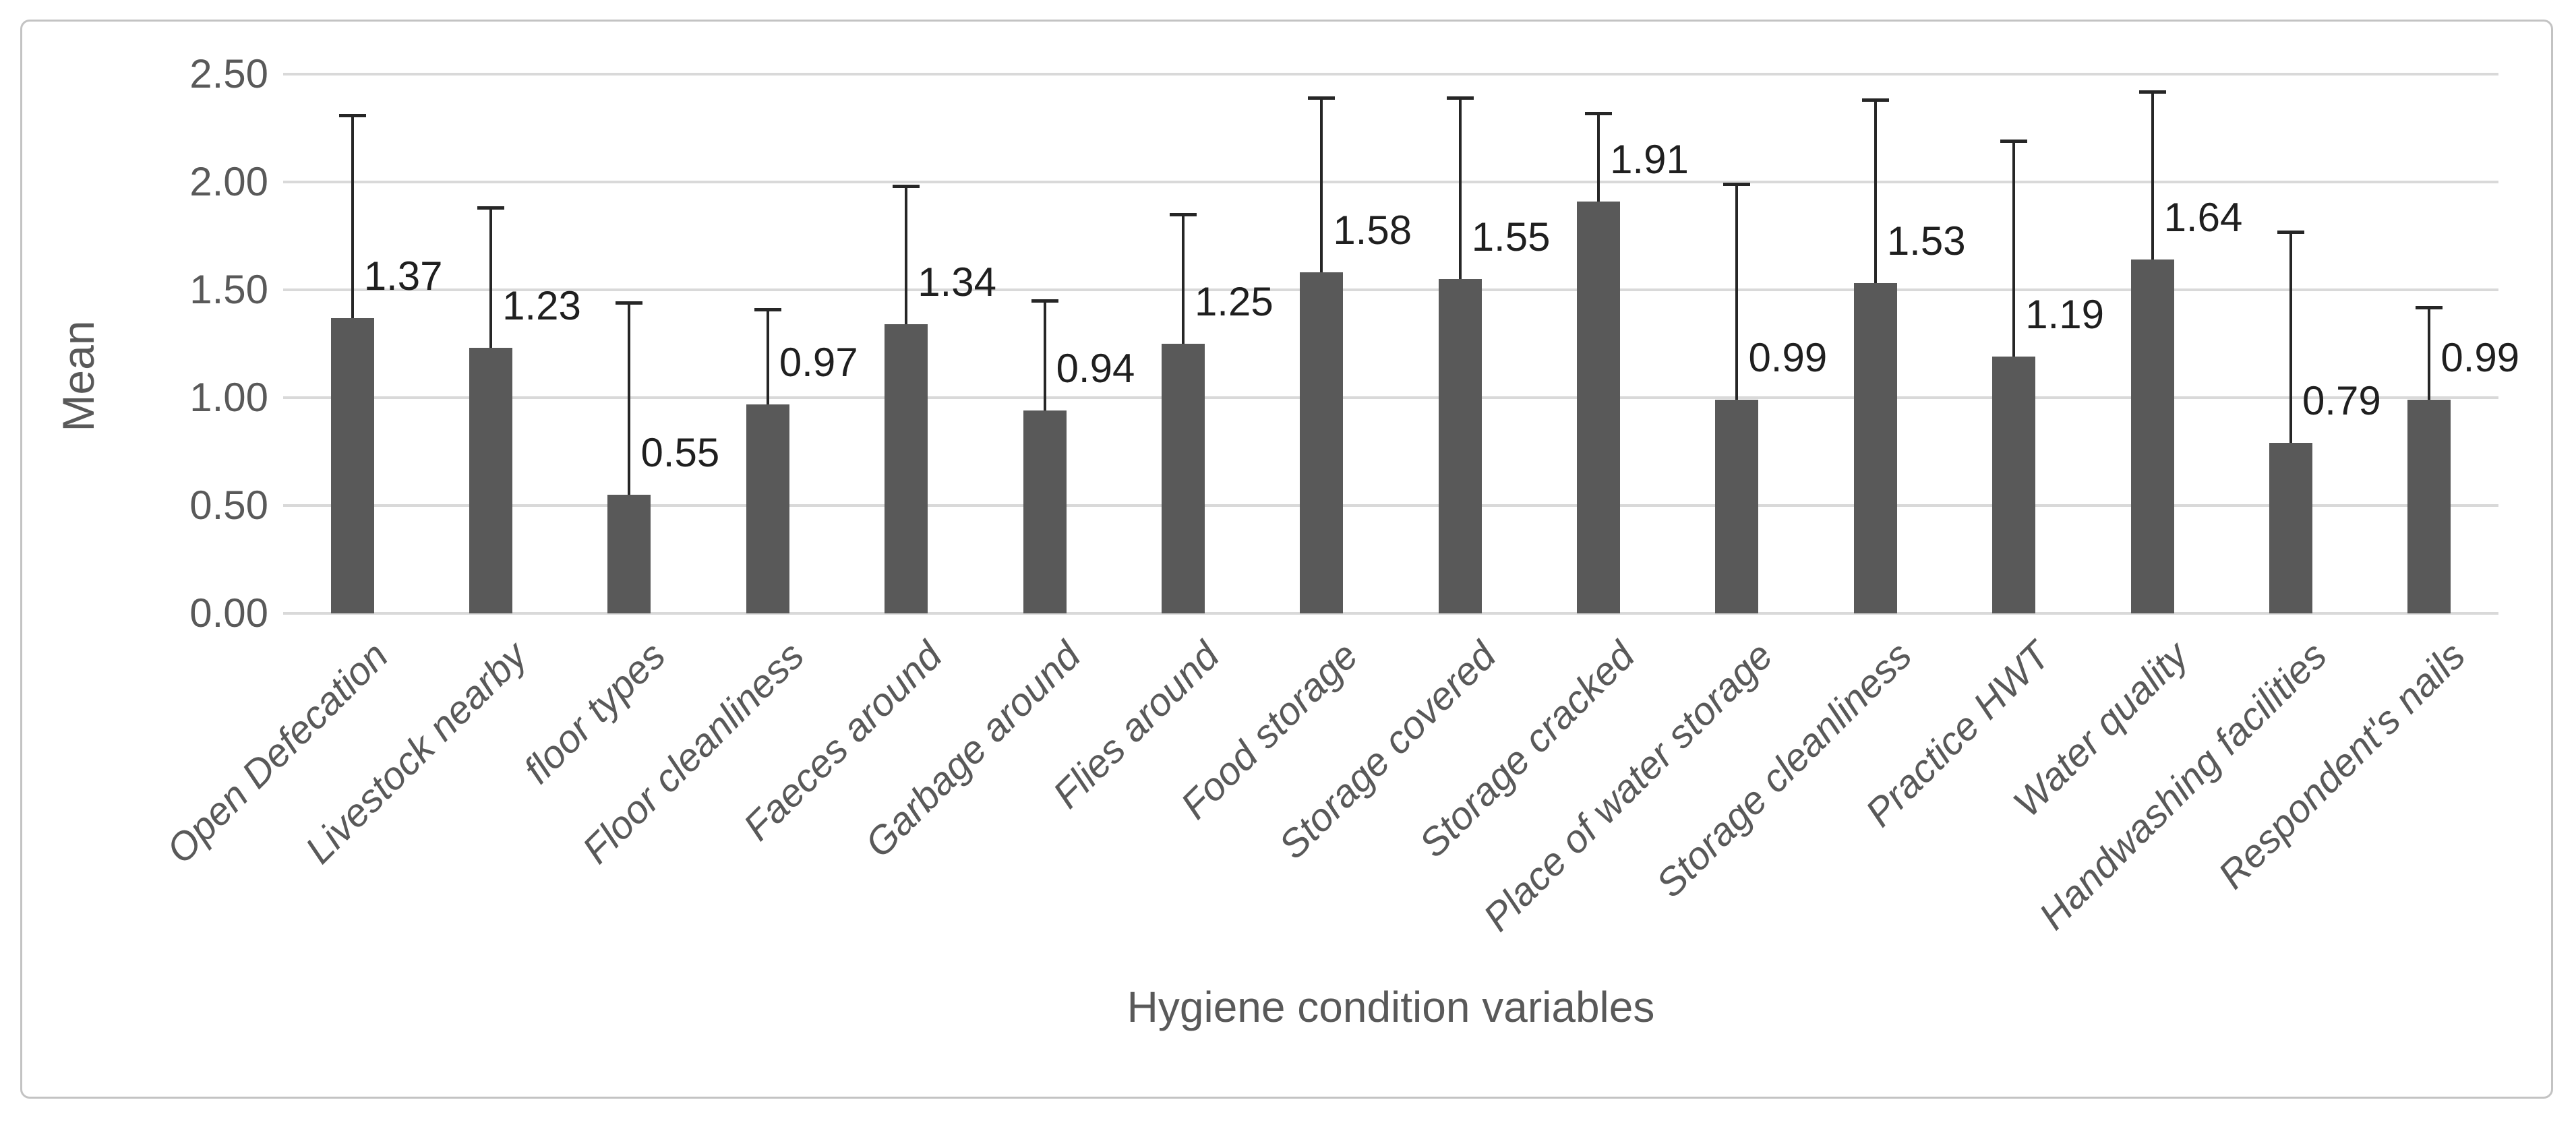 Image resolution: width=2576 pixels, height=1129 pixels. What do you see at coordinates (2341, 401) in the screenshot?
I see `data-label: 0.79` at bounding box center [2341, 401].